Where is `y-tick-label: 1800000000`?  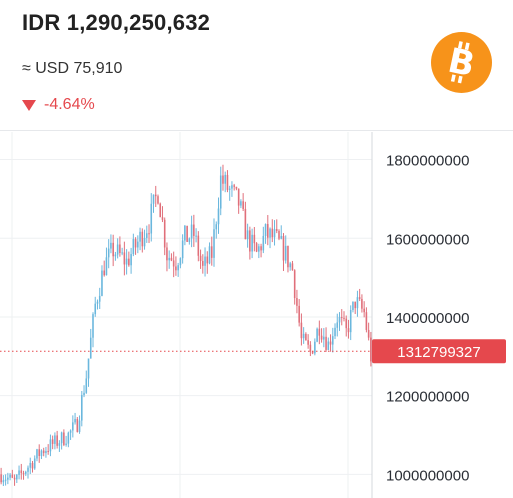 y-tick-label: 1800000000 is located at coordinates (427, 161).